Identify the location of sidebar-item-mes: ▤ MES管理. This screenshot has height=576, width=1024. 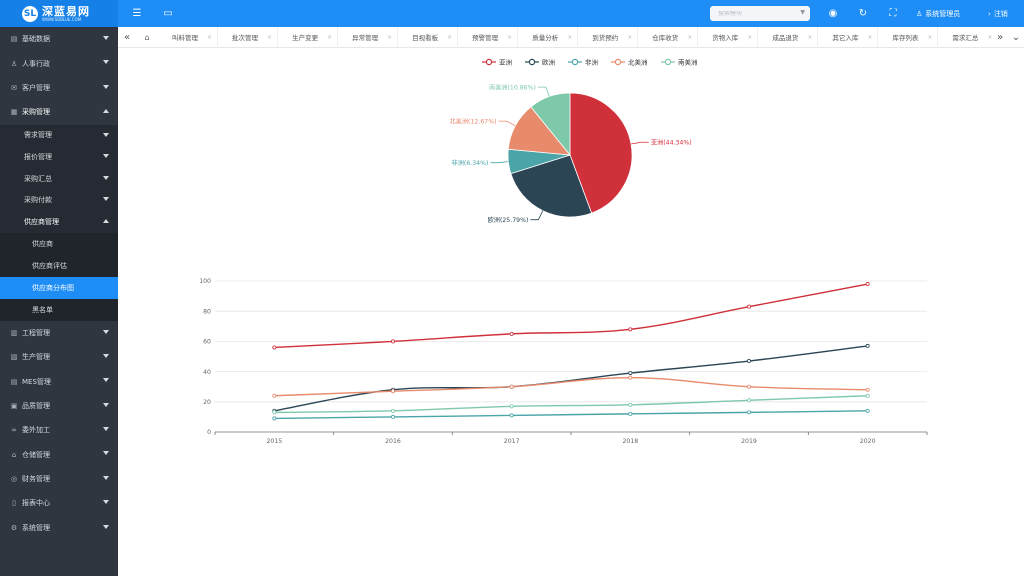
(59, 381).